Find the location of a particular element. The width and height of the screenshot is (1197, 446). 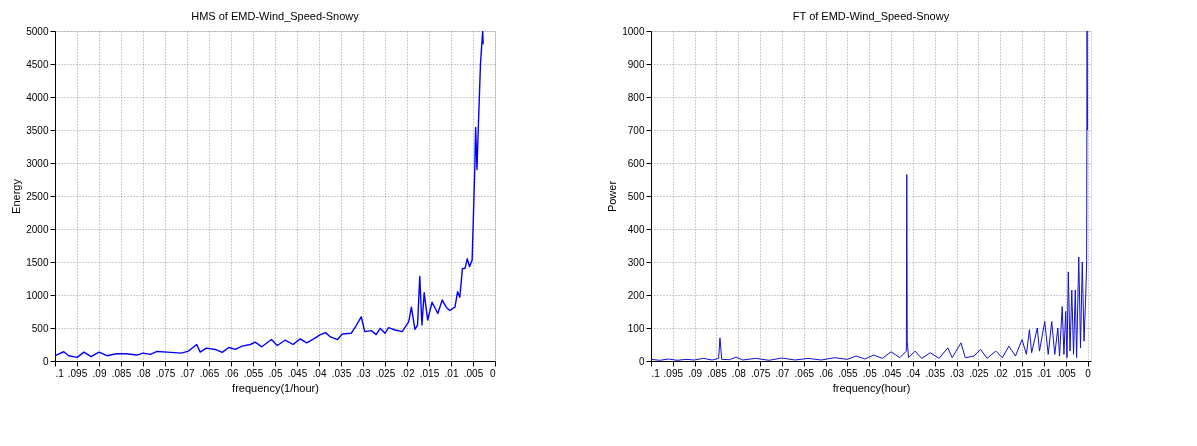

chart-title: FT of EMD-Wind_Speed-Snowy is located at coordinates (871, 16).